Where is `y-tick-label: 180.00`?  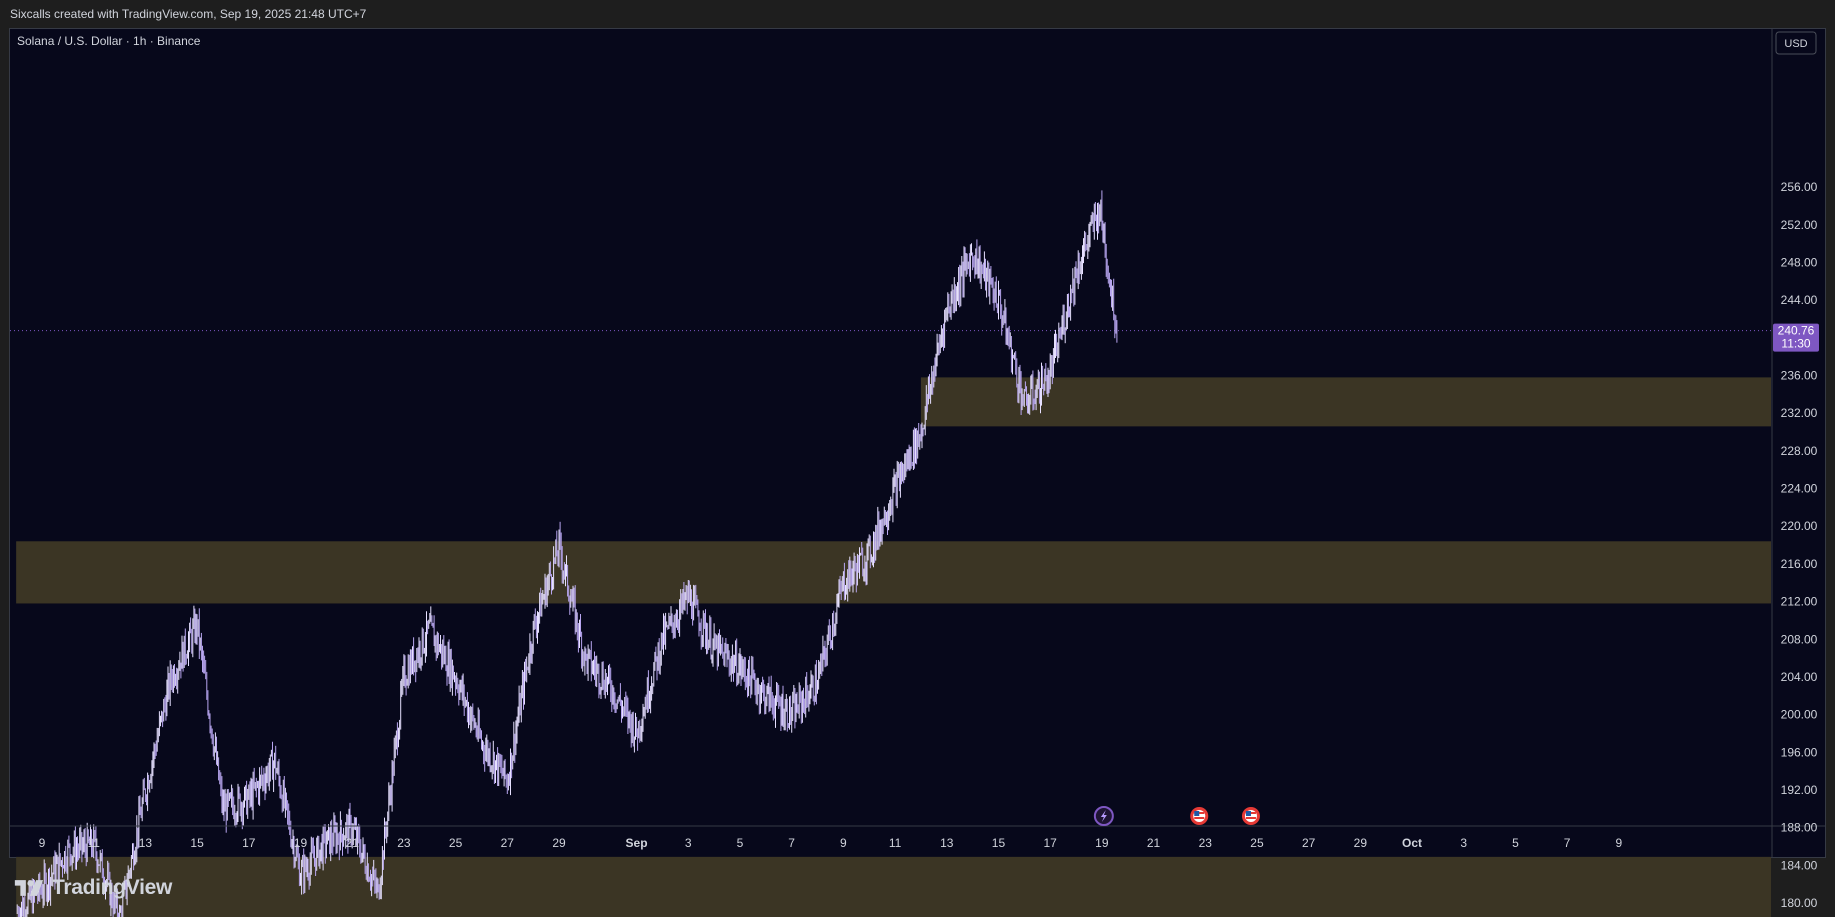 y-tick-label: 180.00 is located at coordinates (1799, 903).